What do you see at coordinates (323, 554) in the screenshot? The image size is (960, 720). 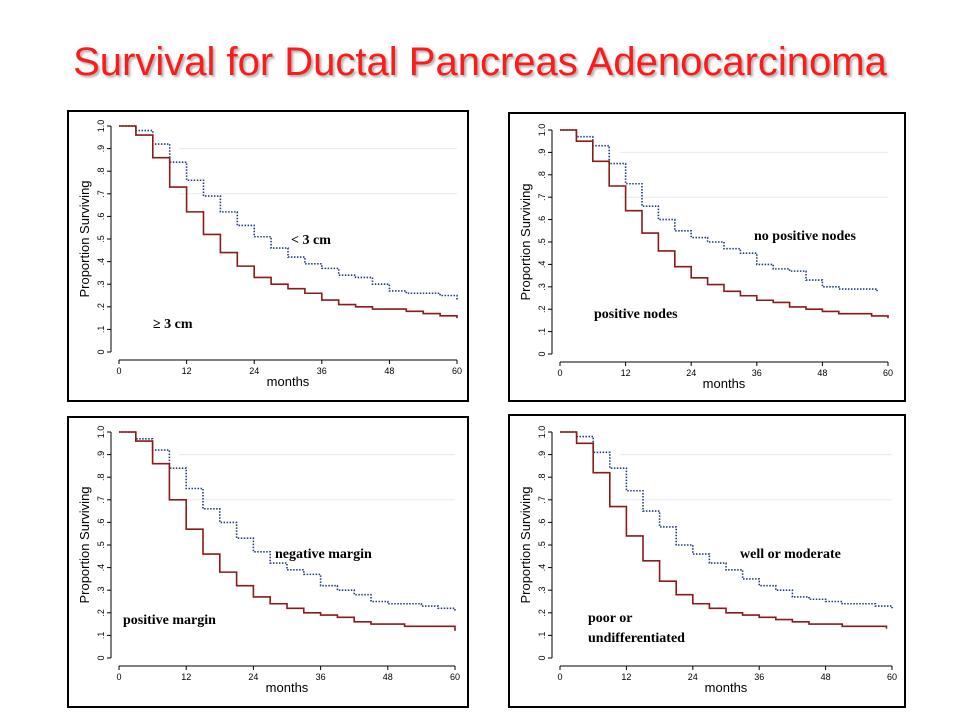 I see `curve-annotation: negative margin` at bounding box center [323, 554].